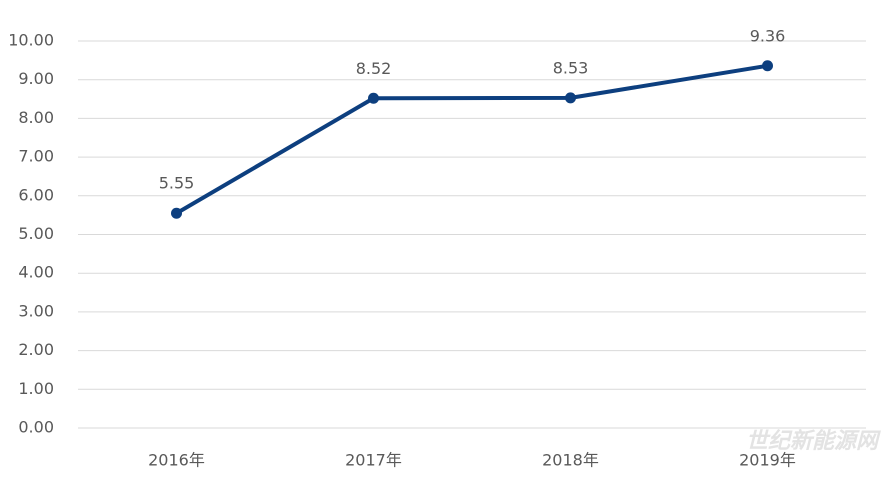 This screenshot has width=884, height=487. Describe the element at coordinates (570, 460) in the screenshot. I see `x-tick-label: 2018年` at that location.